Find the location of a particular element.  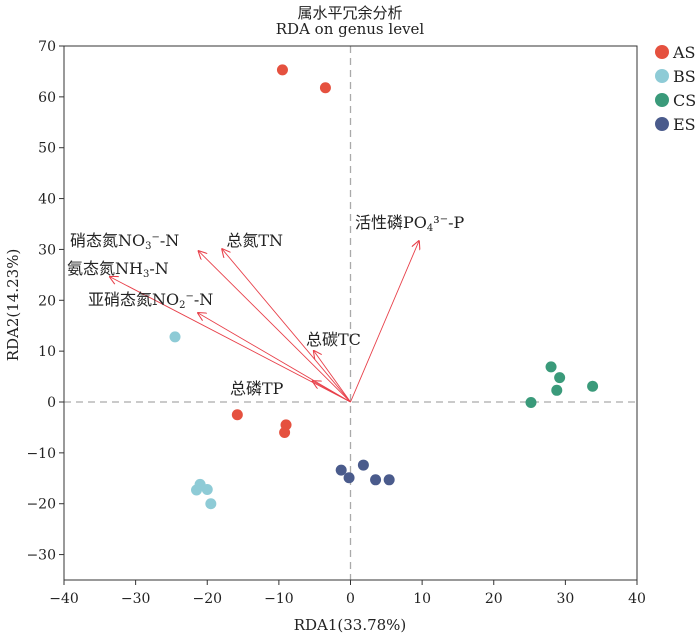

y-tick-label: 60 is located at coordinates (47, 98).